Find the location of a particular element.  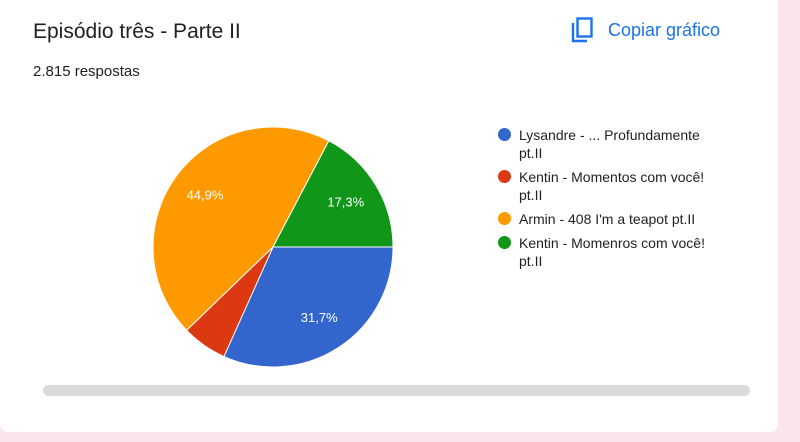

slice-label: 17,3% is located at coordinates (345, 201).